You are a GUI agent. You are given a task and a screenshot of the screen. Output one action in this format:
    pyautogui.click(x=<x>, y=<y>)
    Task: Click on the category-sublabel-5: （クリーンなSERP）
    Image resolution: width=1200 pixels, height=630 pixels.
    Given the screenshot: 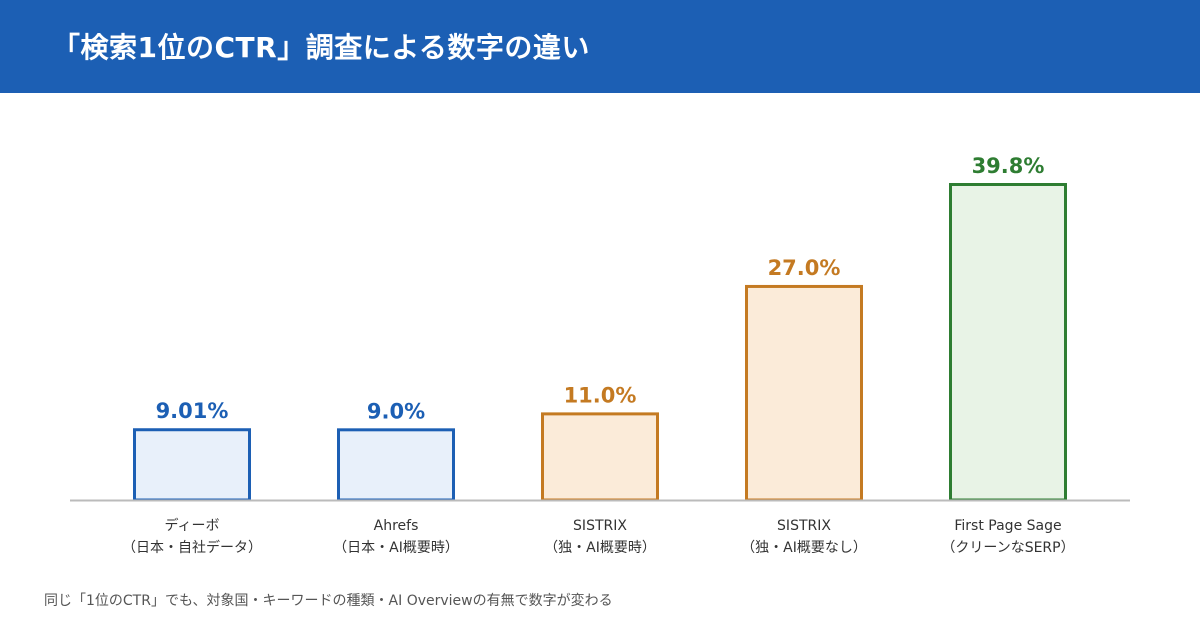 What is the action you would take?
    pyautogui.click(x=1007, y=548)
    